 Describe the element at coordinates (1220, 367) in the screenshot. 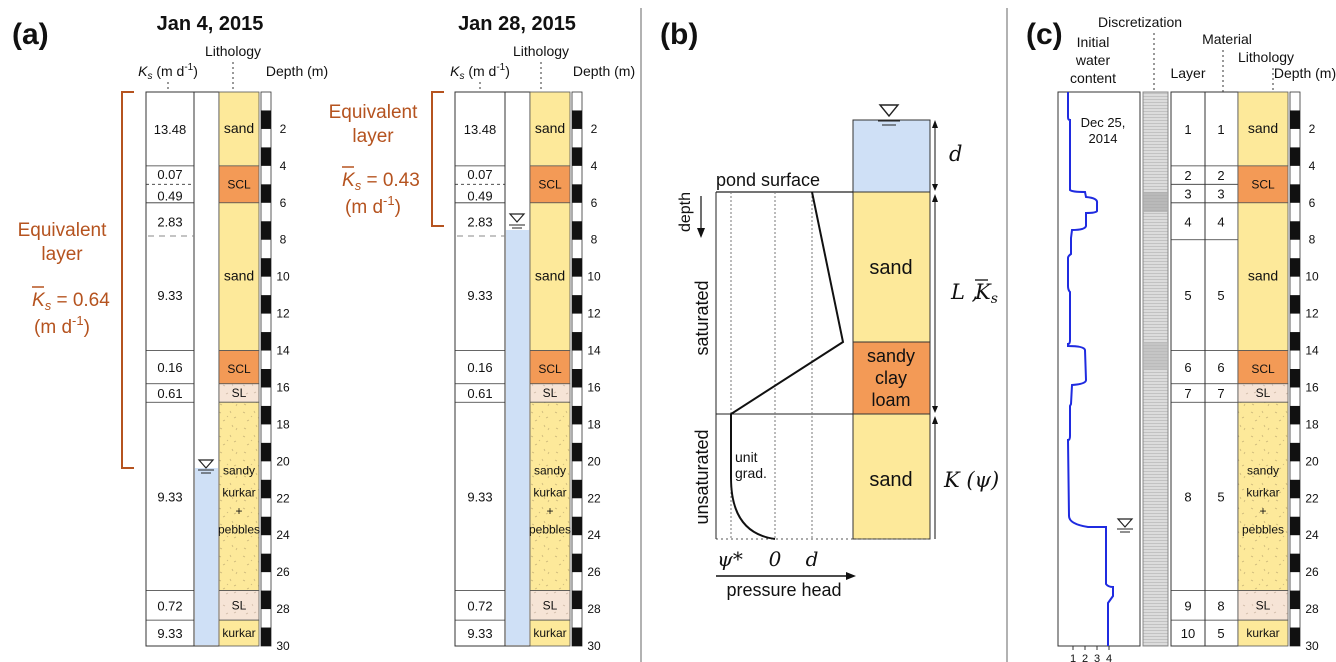

I see `material-number: 6` at that location.